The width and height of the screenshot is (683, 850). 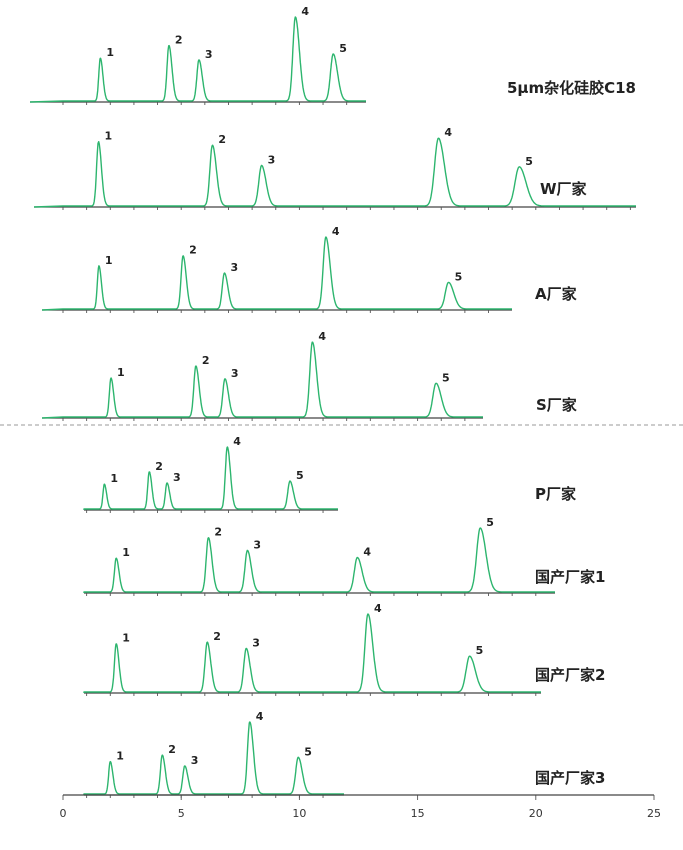 I want to click on column-label: 国产厂家1, so click(x=570, y=577).